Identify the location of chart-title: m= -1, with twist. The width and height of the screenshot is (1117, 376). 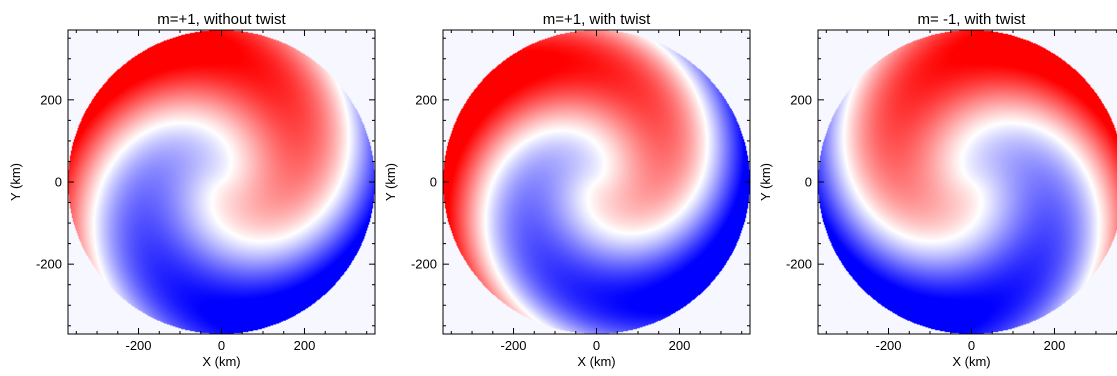
(972, 19).